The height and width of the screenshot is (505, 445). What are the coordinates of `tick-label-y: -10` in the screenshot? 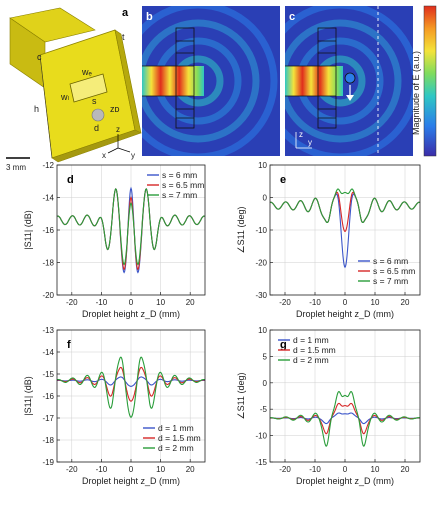 It's located at (261, 436).